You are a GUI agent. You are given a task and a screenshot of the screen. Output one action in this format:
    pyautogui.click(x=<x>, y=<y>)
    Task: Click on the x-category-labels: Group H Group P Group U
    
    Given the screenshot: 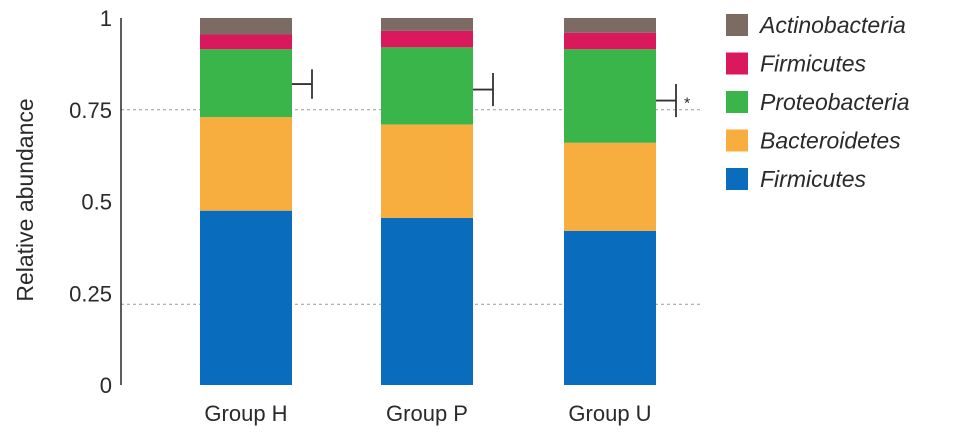 What is the action you would take?
    pyautogui.click(x=427, y=413)
    